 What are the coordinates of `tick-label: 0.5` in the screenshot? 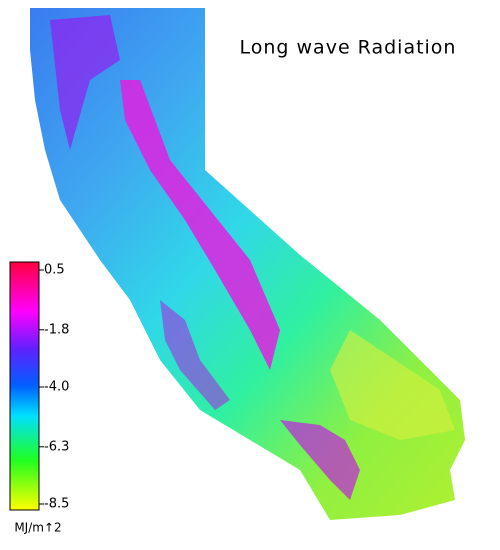 It's located at (54, 270).